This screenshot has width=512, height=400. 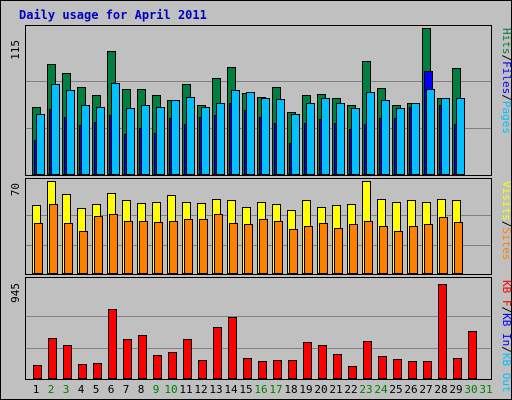 I want to click on day-label-10: 10, so click(x=170, y=389).